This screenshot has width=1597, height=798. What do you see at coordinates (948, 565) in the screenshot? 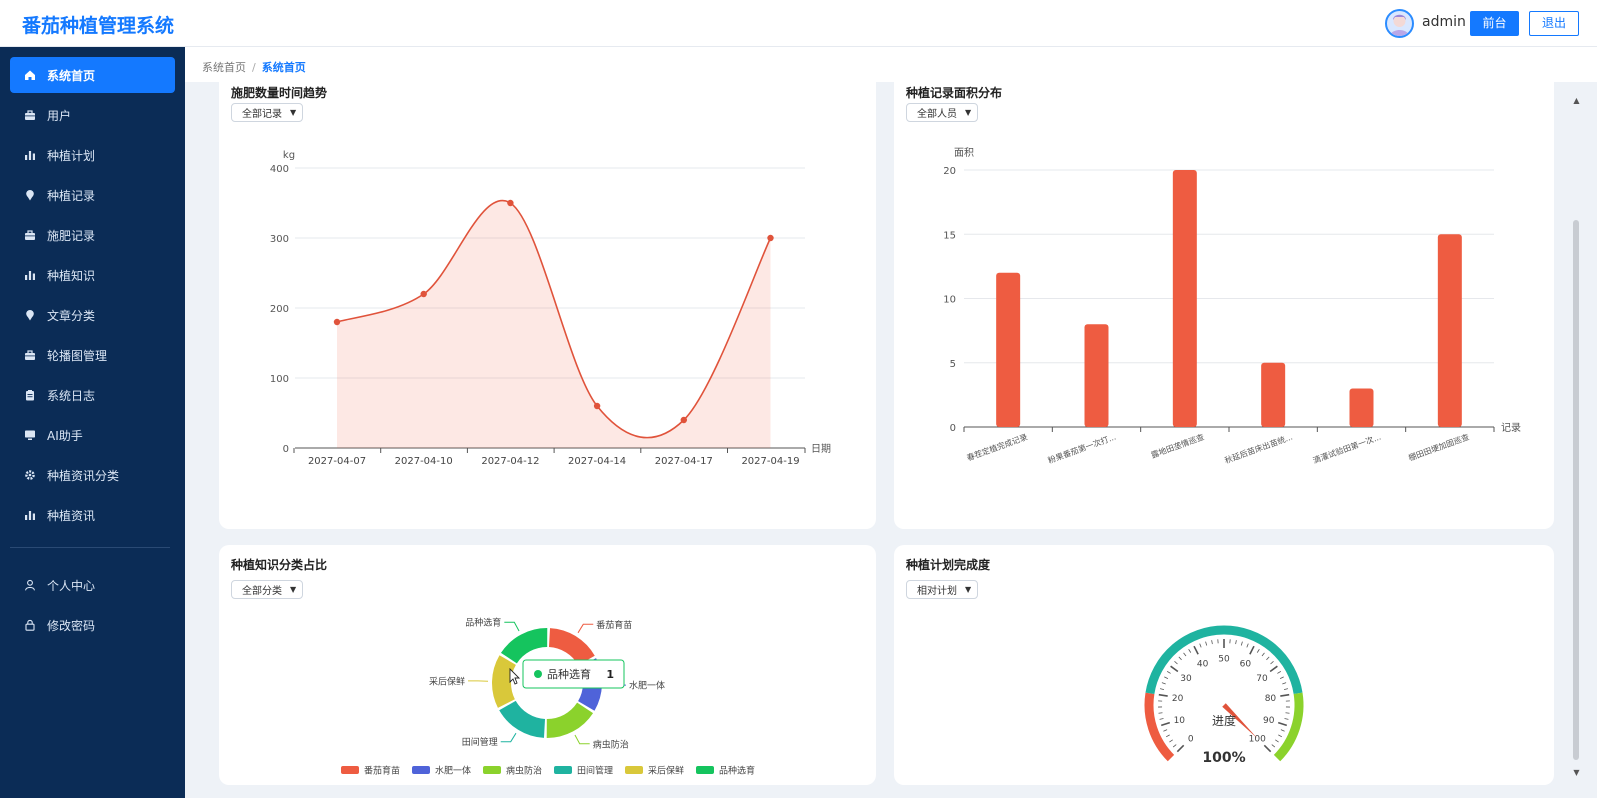
I see `card-title: 种植计划完成度` at bounding box center [948, 565].